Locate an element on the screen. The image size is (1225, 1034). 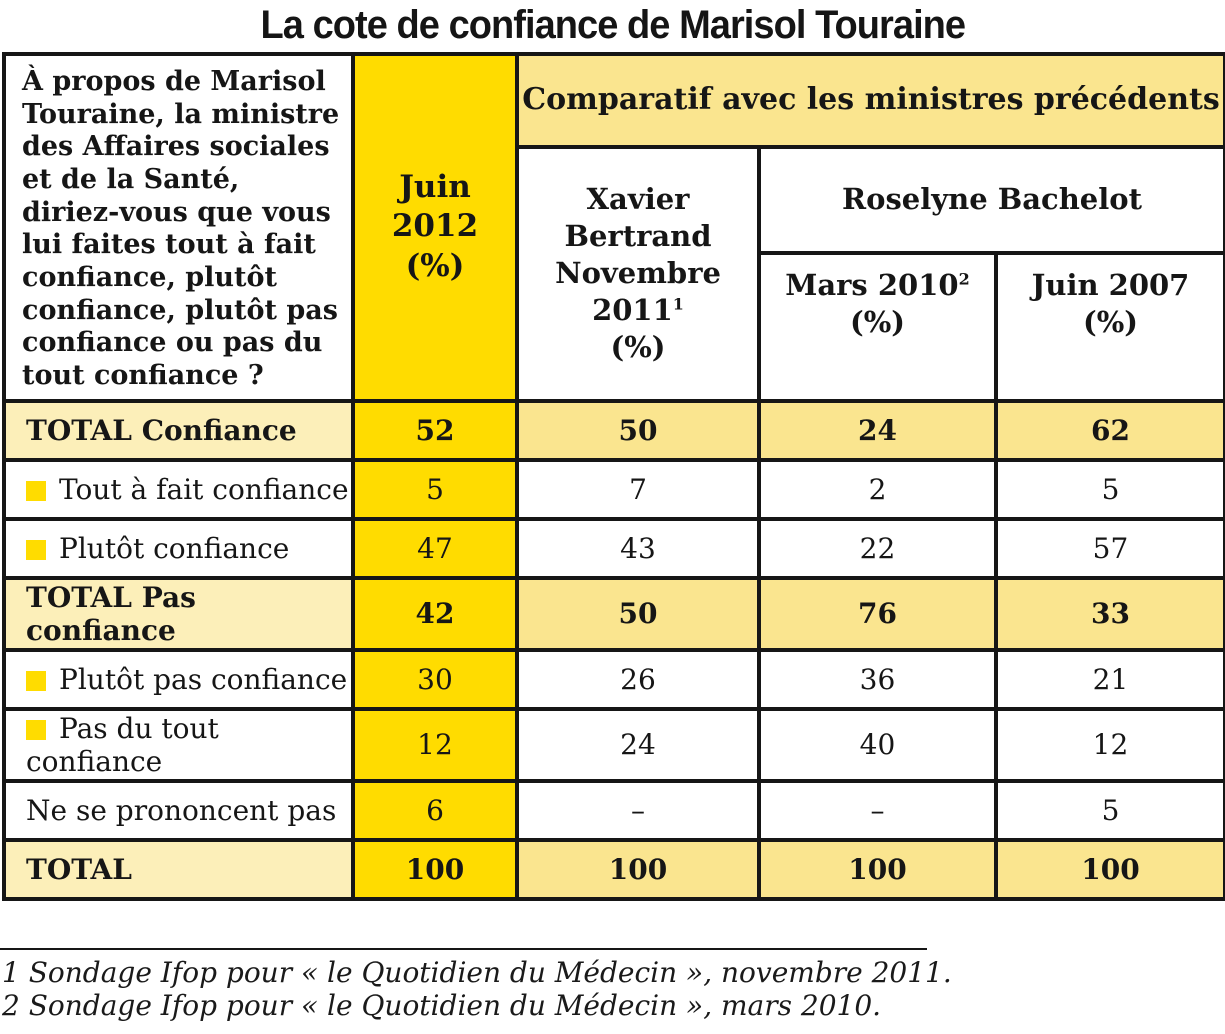
col-header-juin-2012-label: Juin 2012 is located at coordinates (435, 206).